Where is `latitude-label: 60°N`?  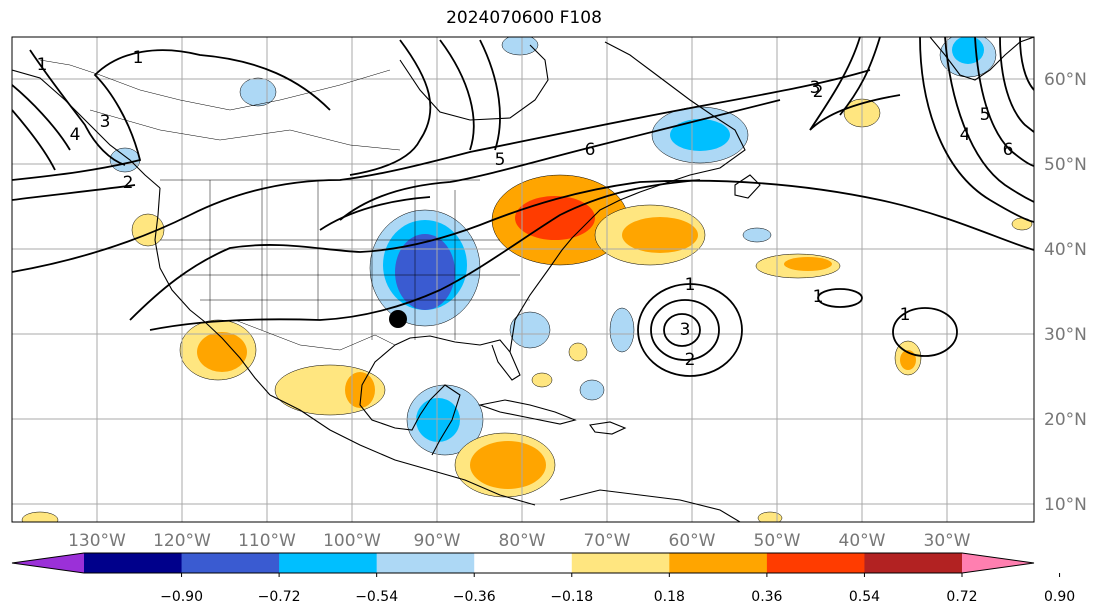 latitude-label: 60°N is located at coordinates (1065, 80).